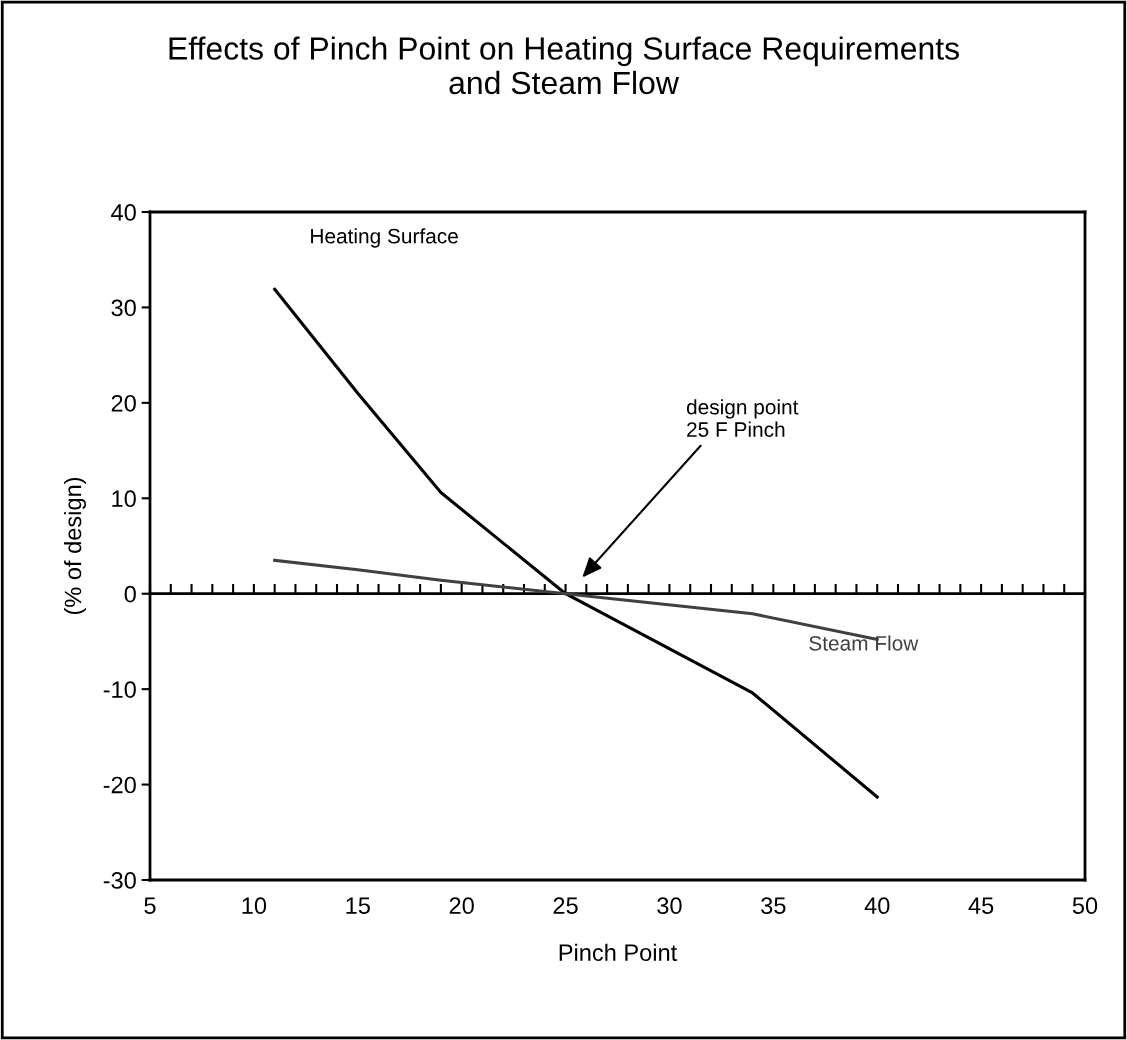  I want to click on y-tick-label: -20, so click(119, 785).